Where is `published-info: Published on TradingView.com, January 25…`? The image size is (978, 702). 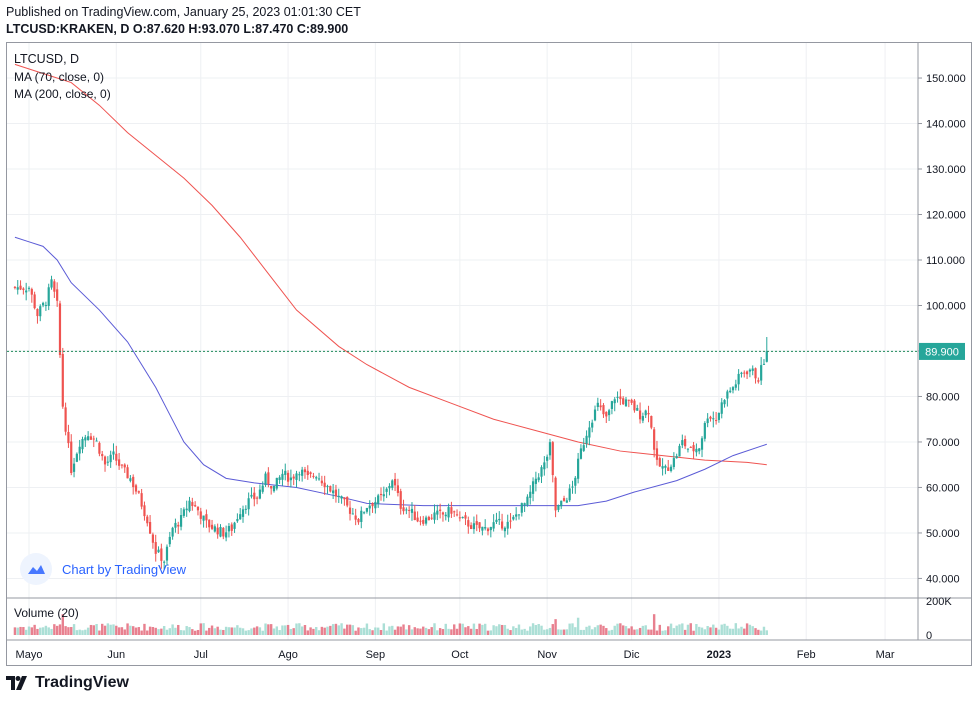 published-info: Published on TradingView.com, January 25… is located at coordinates (183, 12).